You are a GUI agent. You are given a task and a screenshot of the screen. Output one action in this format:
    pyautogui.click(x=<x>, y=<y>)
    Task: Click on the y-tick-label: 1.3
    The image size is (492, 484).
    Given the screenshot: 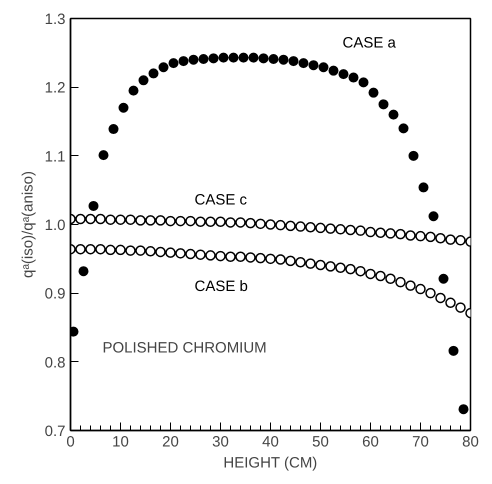 What is the action you would take?
    pyautogui.click(x=55, y=19)
    